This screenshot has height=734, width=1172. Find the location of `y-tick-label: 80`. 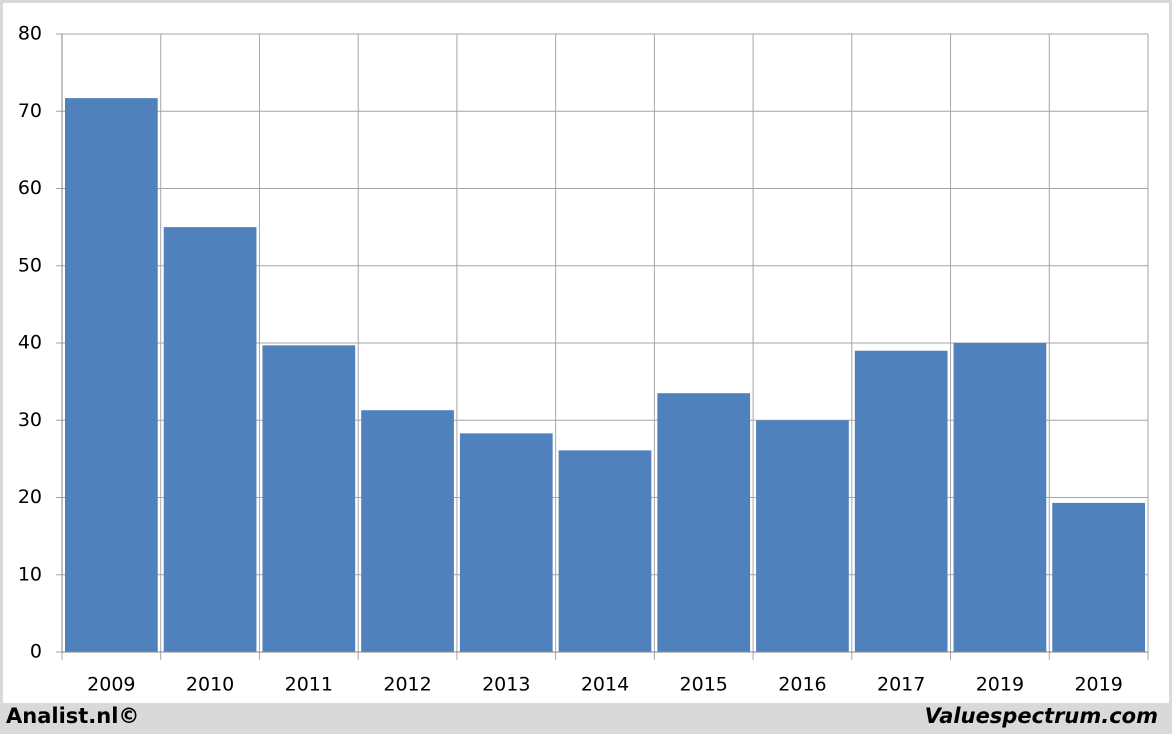

y-tick-label: 80 is located at coordinates (30, 34).